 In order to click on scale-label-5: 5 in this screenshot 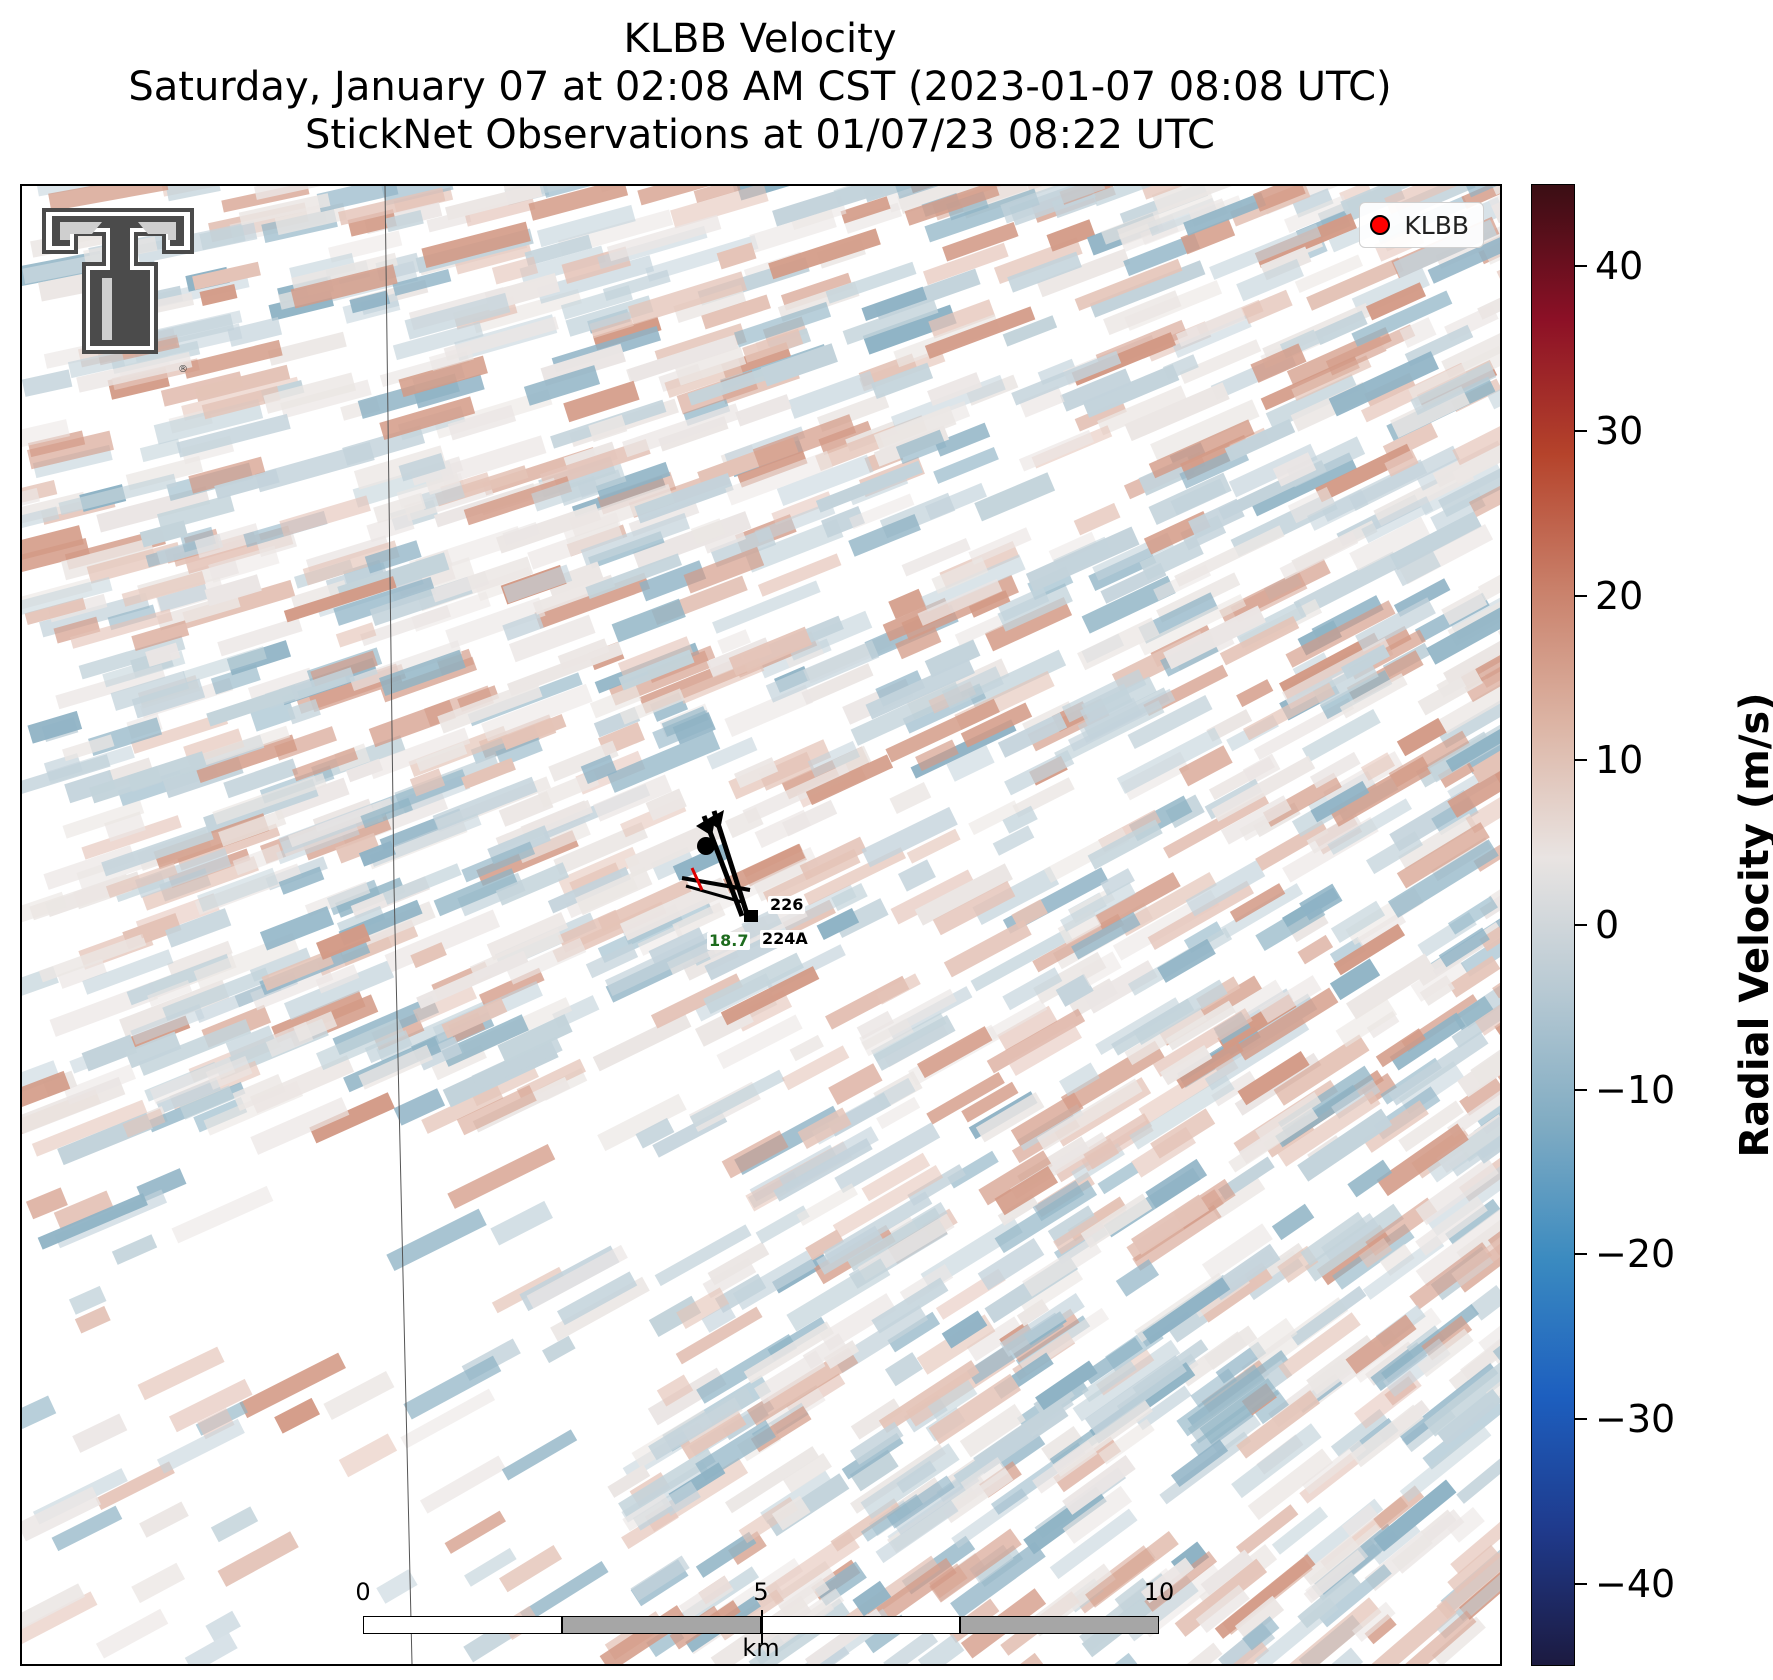, I will do `click(761, 1592)`.